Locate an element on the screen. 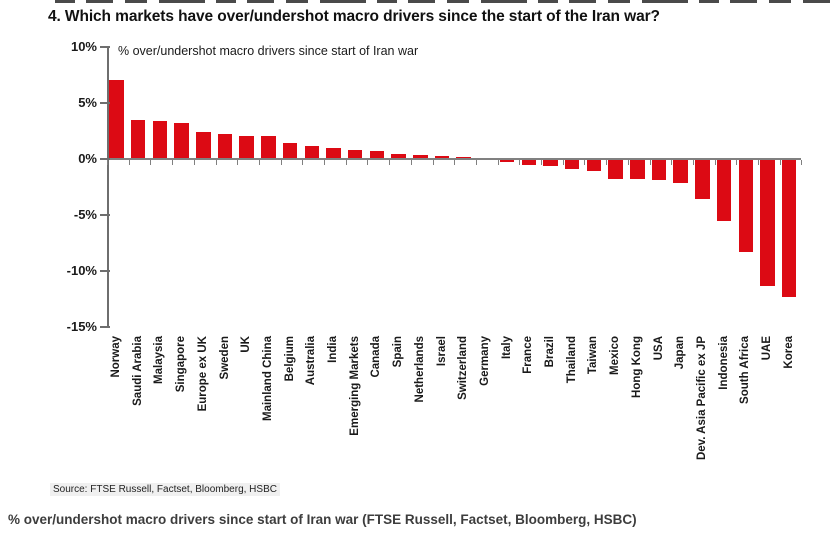 The image size is (830, 550). x-axis-category-label: Japan is located at coordinates (680, 353).